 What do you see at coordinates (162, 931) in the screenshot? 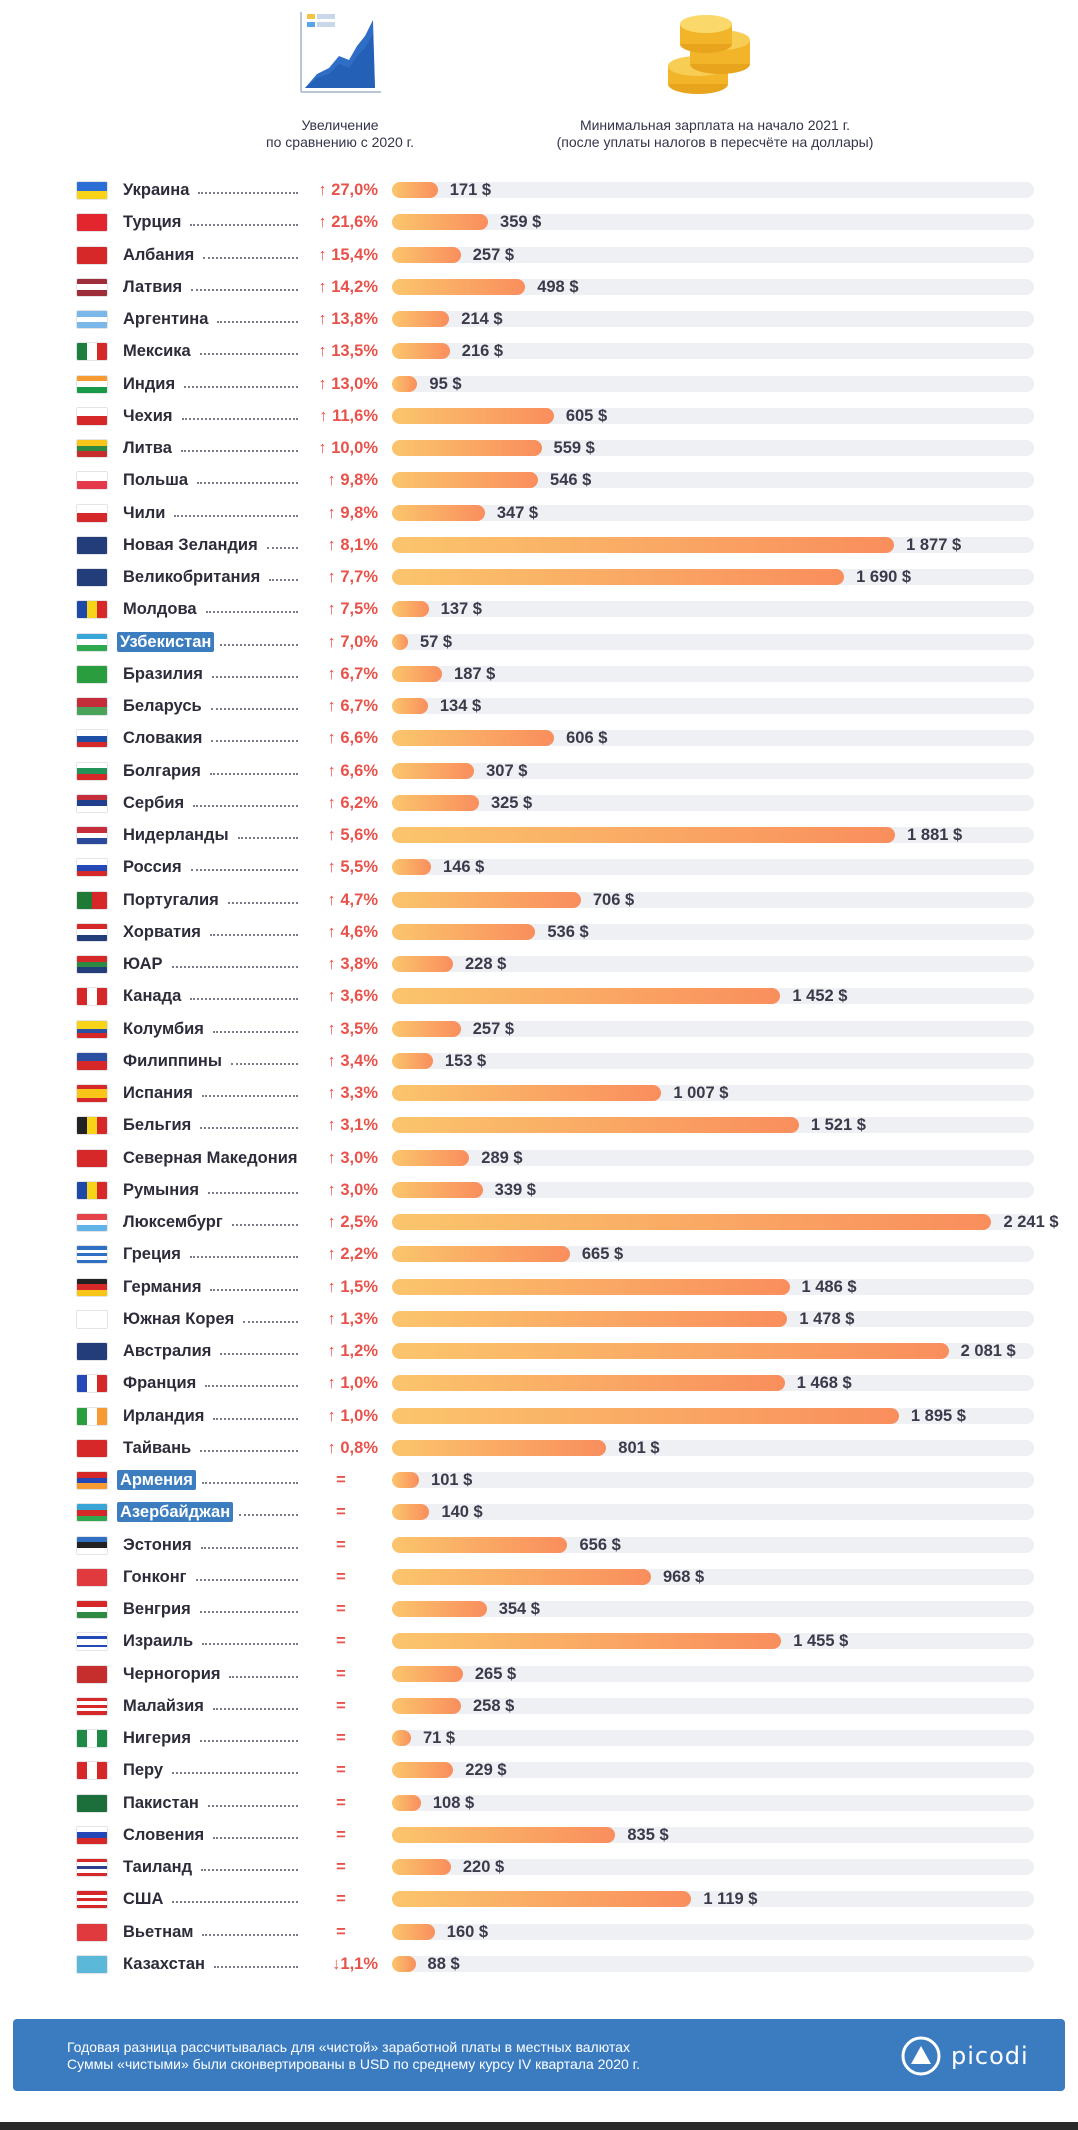
I see `country-name: Хорватия` at bounding box center [162, 931].